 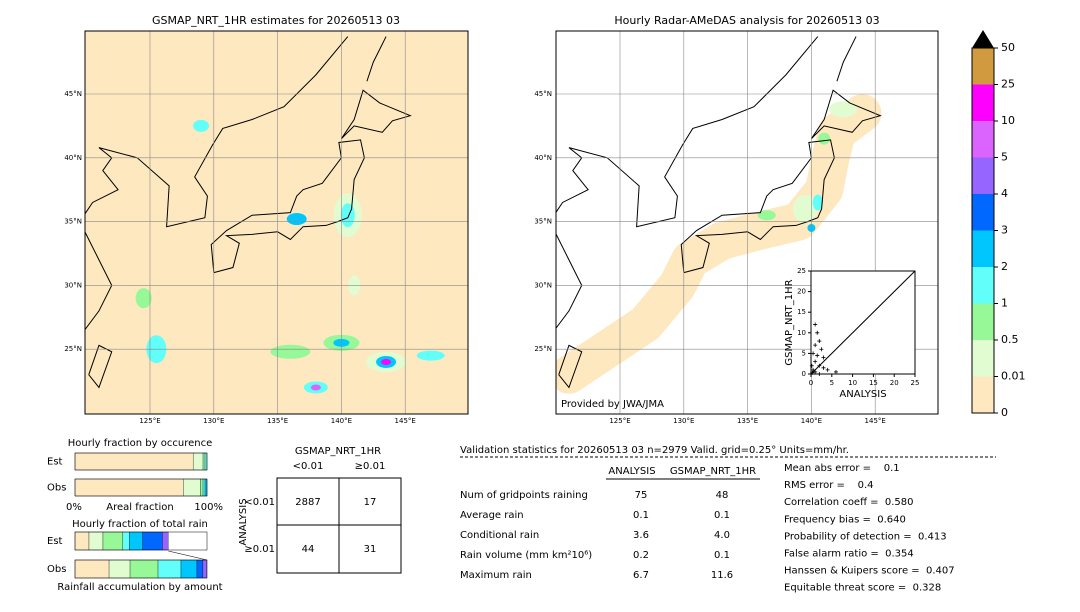 I want to click on col-label: <0.01, so click(x=308, y=466).